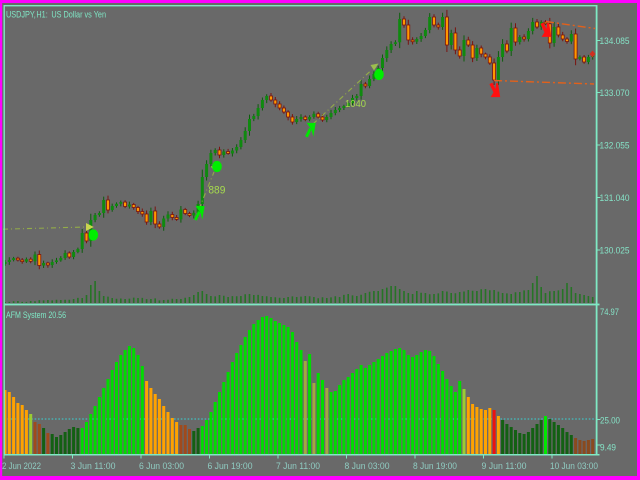 The height and width of the screenshot is (480, 640). Describe the element at coordinates (367, 466) in the screenshot. I see `svg-text: 8 Jun 03:00` at that location.